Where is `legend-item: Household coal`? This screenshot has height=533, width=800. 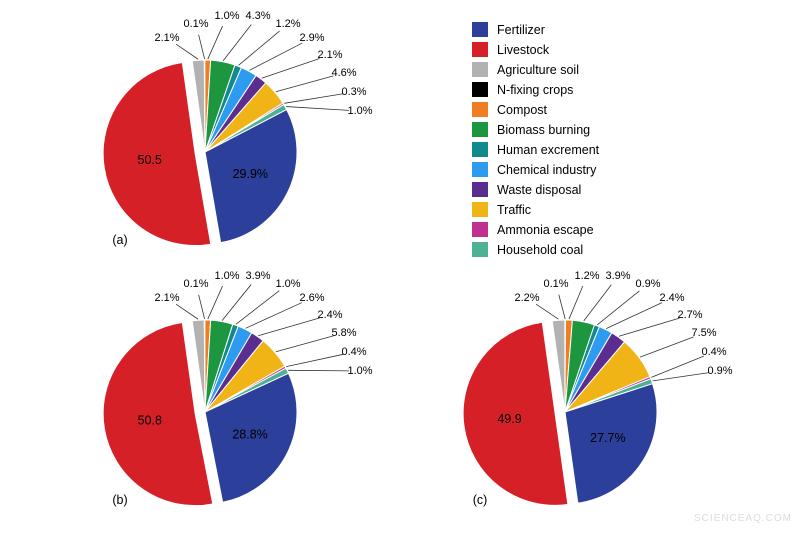
legend-item: Household coal is located at coordinates (535, 249).